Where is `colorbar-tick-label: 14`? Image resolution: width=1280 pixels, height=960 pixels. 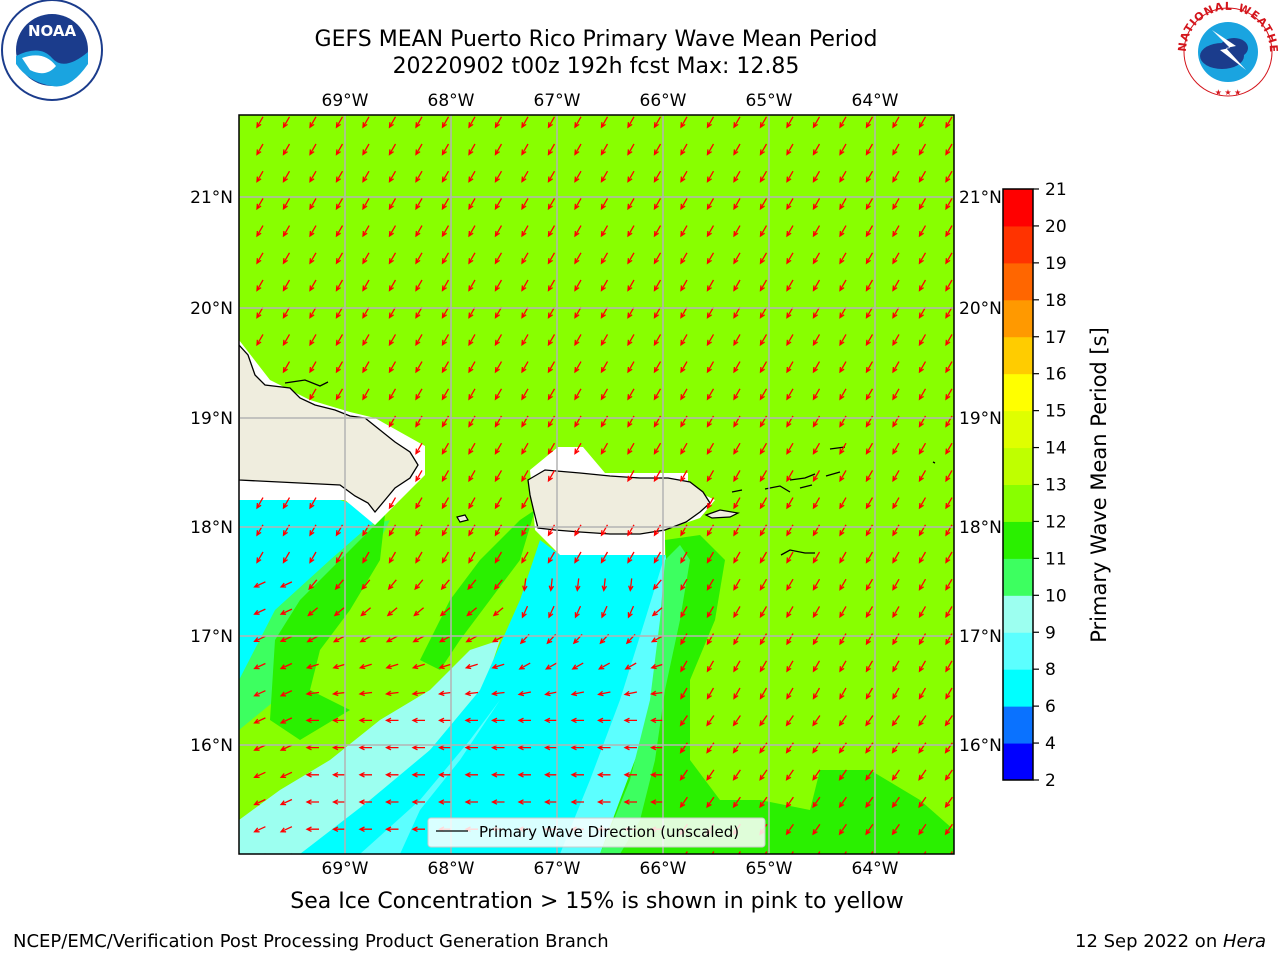 colorbar-tick-label: 14 is located at coordinates (1056, 449).